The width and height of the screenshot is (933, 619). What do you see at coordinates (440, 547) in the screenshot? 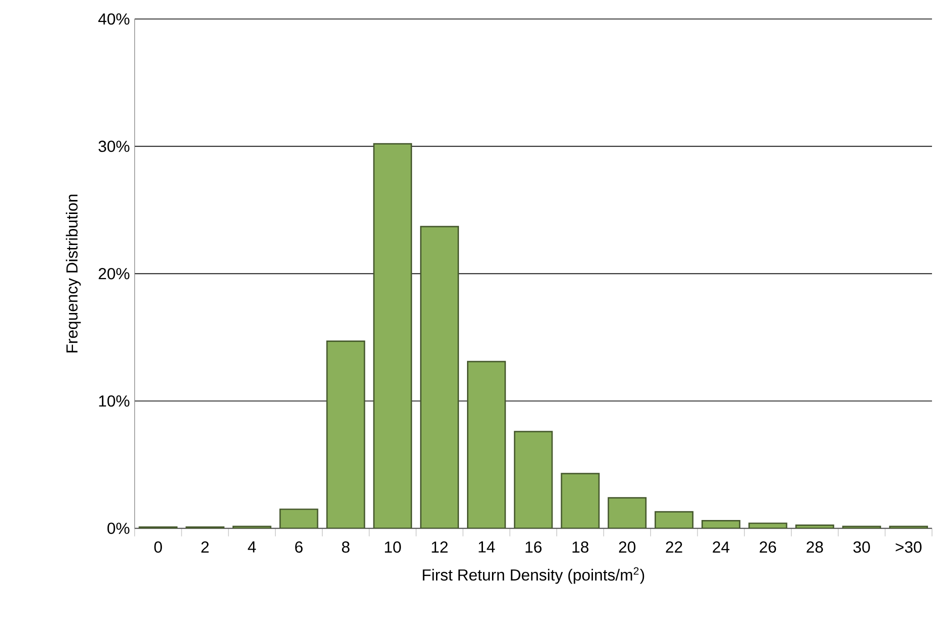
I see `x-tick-label: 12` at bounding box center [440, 547].